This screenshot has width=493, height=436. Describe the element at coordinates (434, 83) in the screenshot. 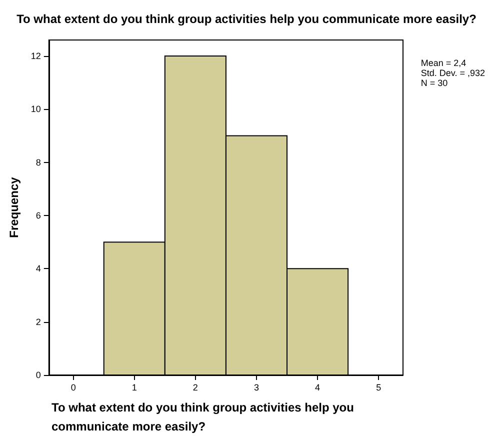

I see `text: N = 30` at that location.